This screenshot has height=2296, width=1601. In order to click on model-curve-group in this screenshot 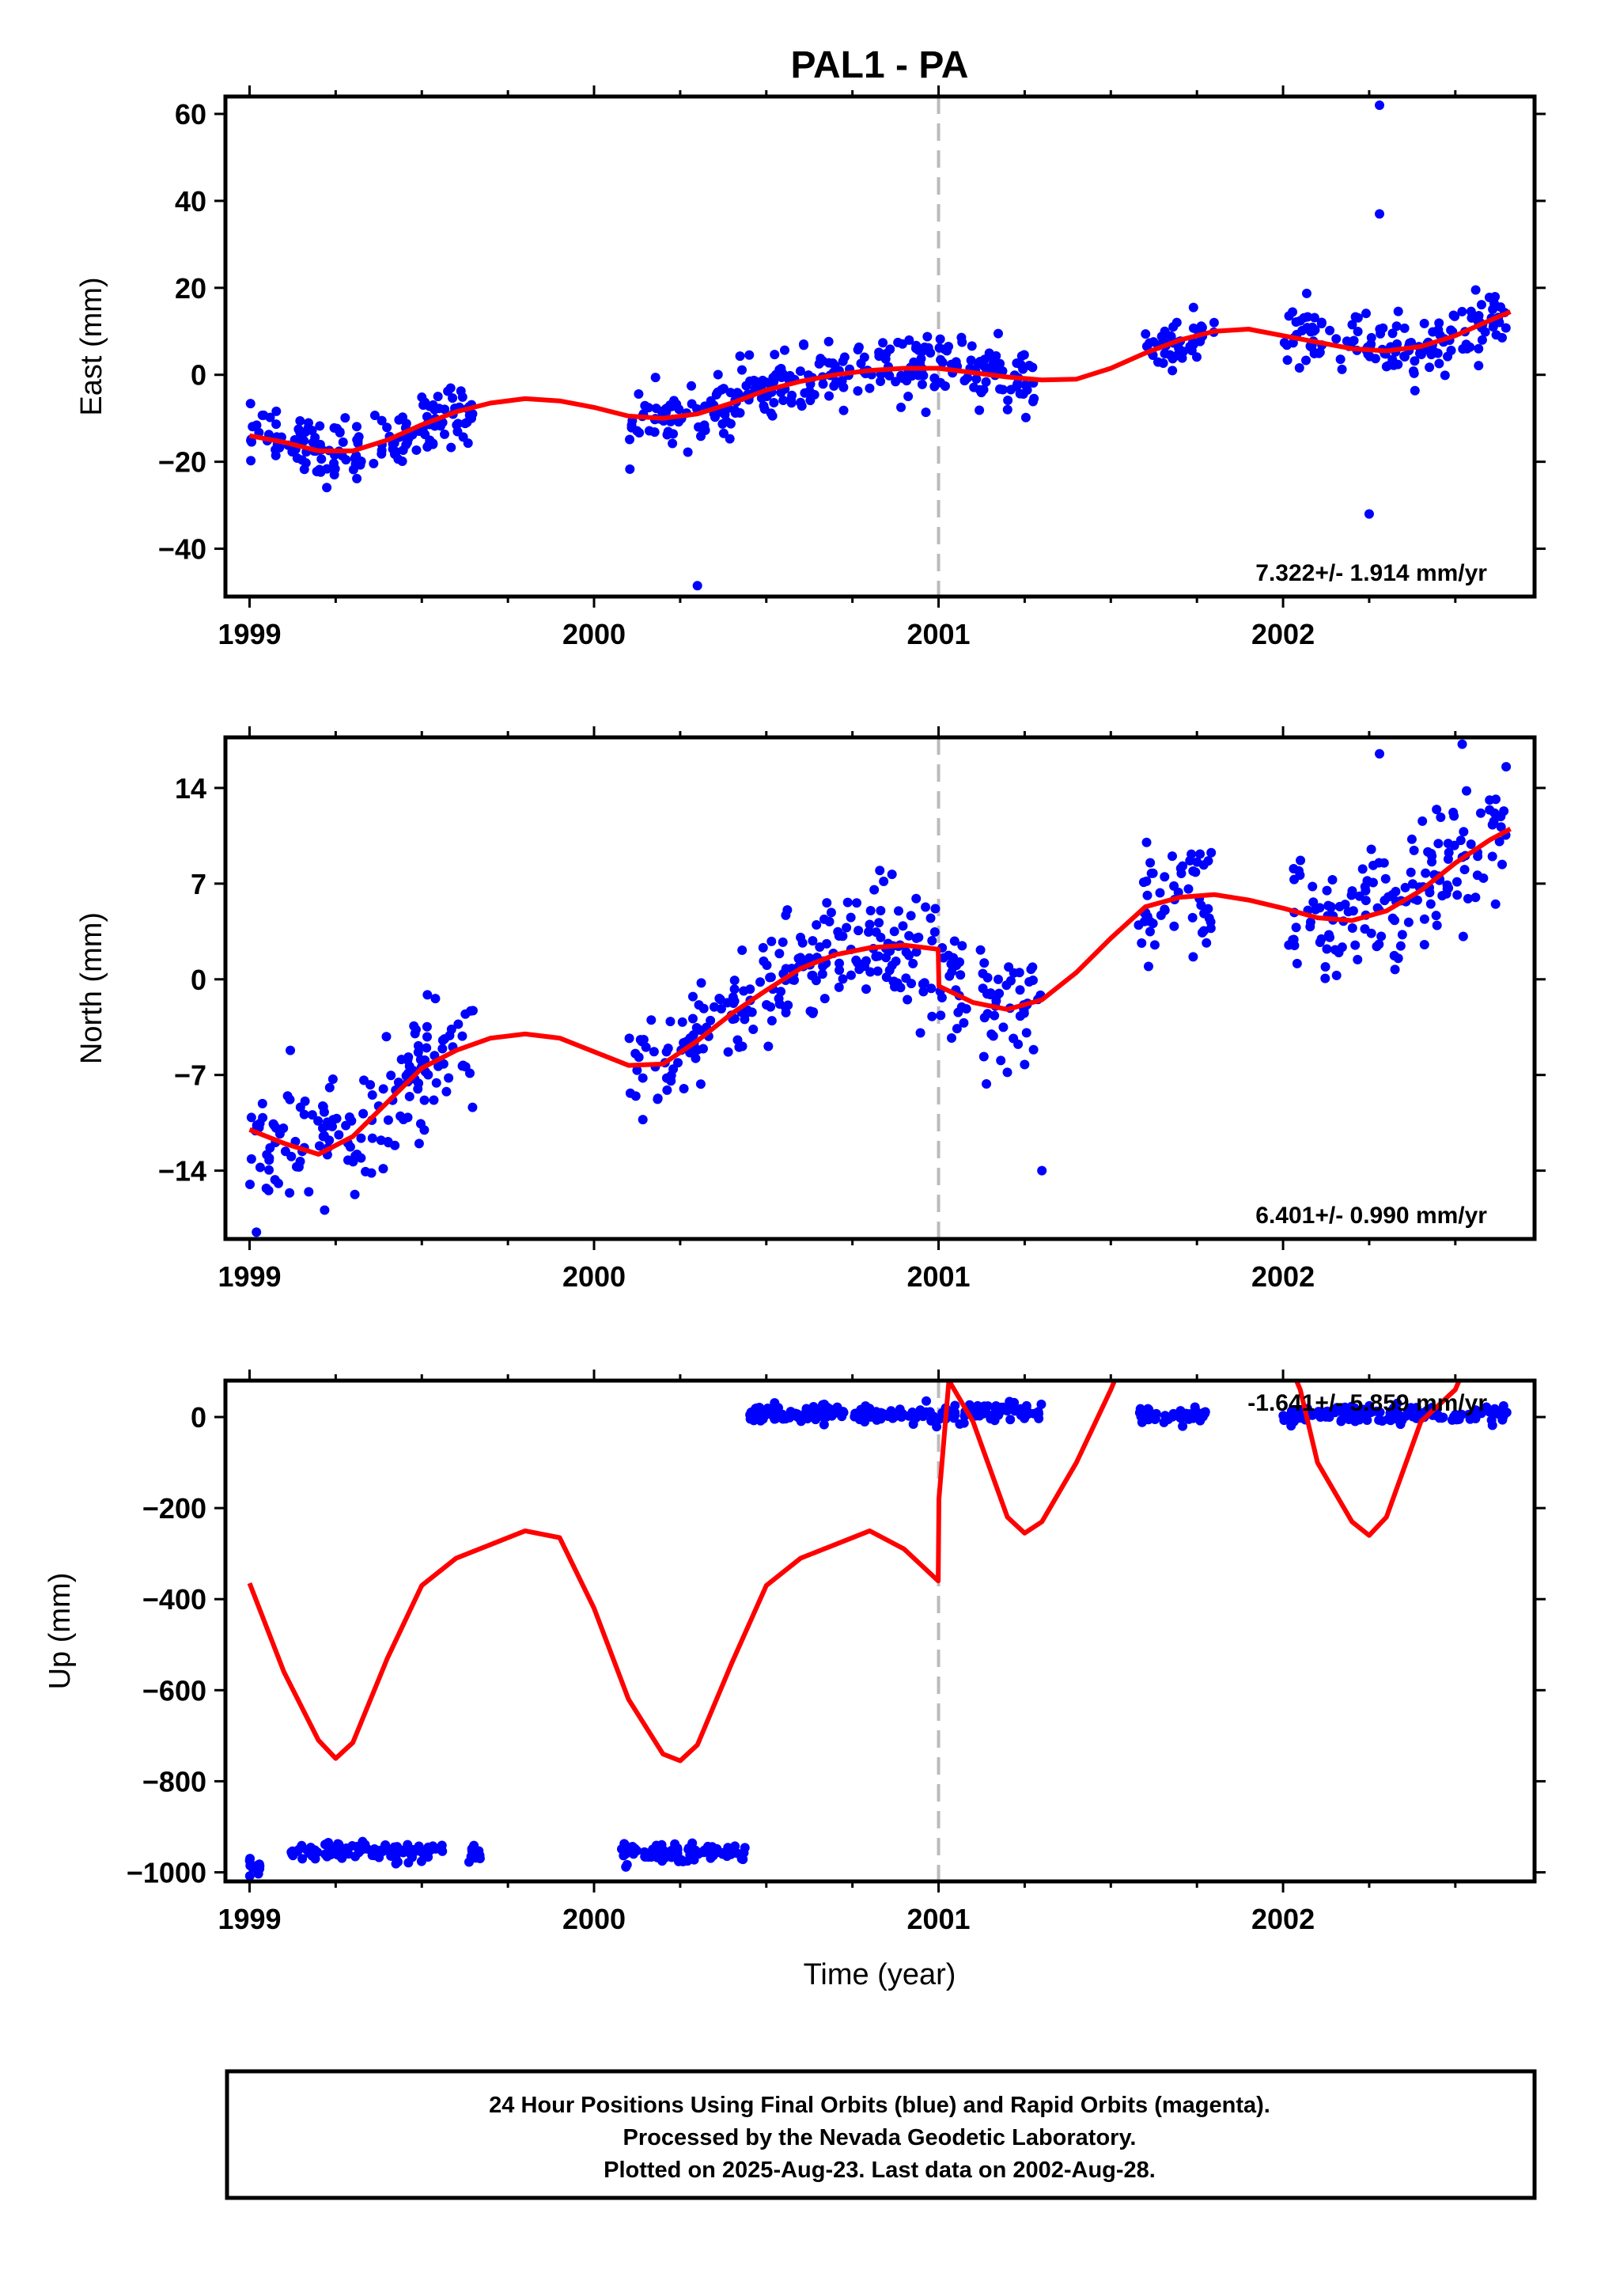, I will do `click(880, 381)`.